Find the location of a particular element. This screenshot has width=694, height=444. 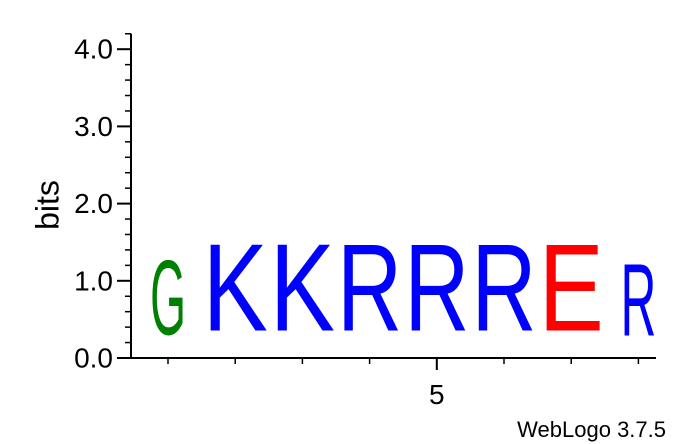

y-axis-label: bits is located at coordinates (47, 205).